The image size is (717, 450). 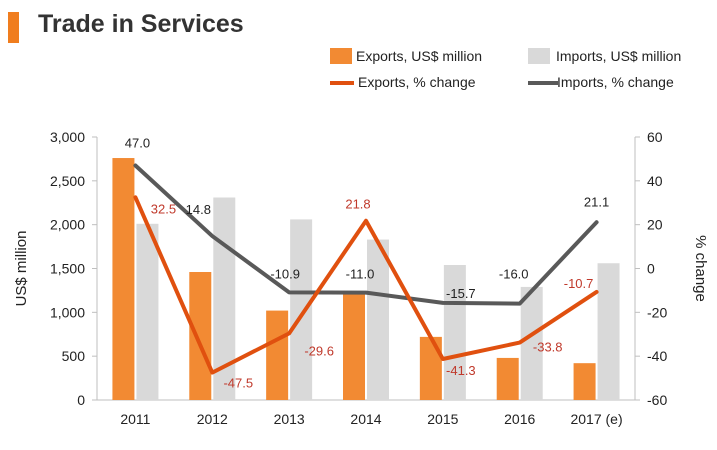 What do you see at coordinates (548, 347) in the screenshot?
I see `data-label-exports-pct: -33.8` at bounding box center [548, 347].